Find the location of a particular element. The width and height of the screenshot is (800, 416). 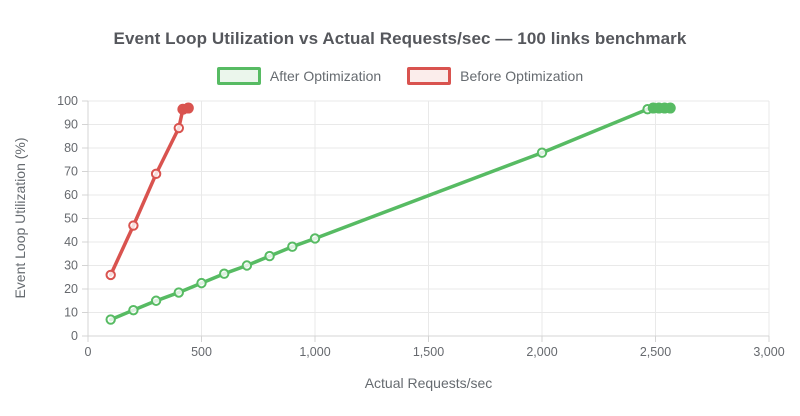

x-tick-label: 500 is located at coordinates (201, 352).